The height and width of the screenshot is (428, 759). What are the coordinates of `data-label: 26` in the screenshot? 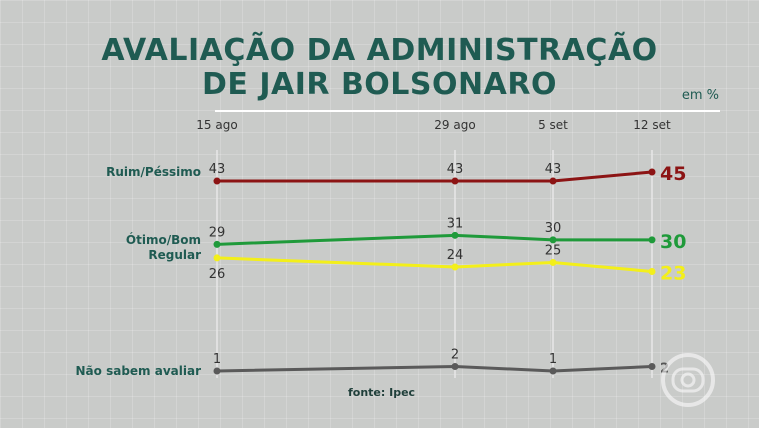 It's located at (217, 274).